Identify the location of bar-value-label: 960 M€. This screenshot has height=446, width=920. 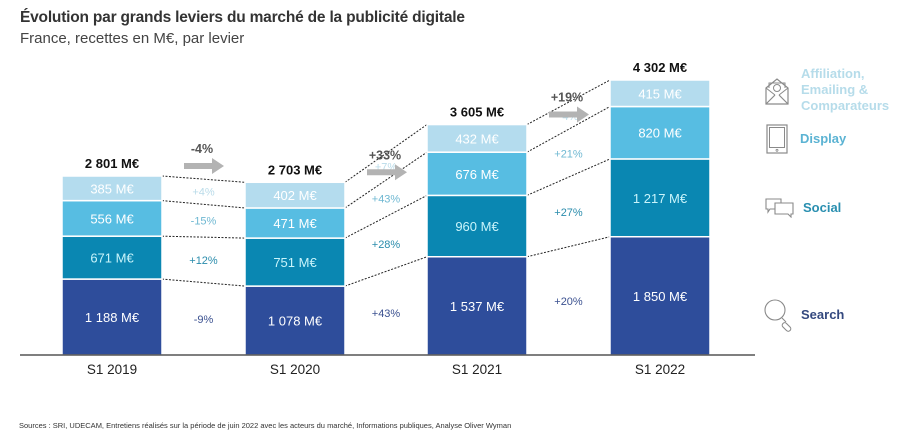
(477, 226).